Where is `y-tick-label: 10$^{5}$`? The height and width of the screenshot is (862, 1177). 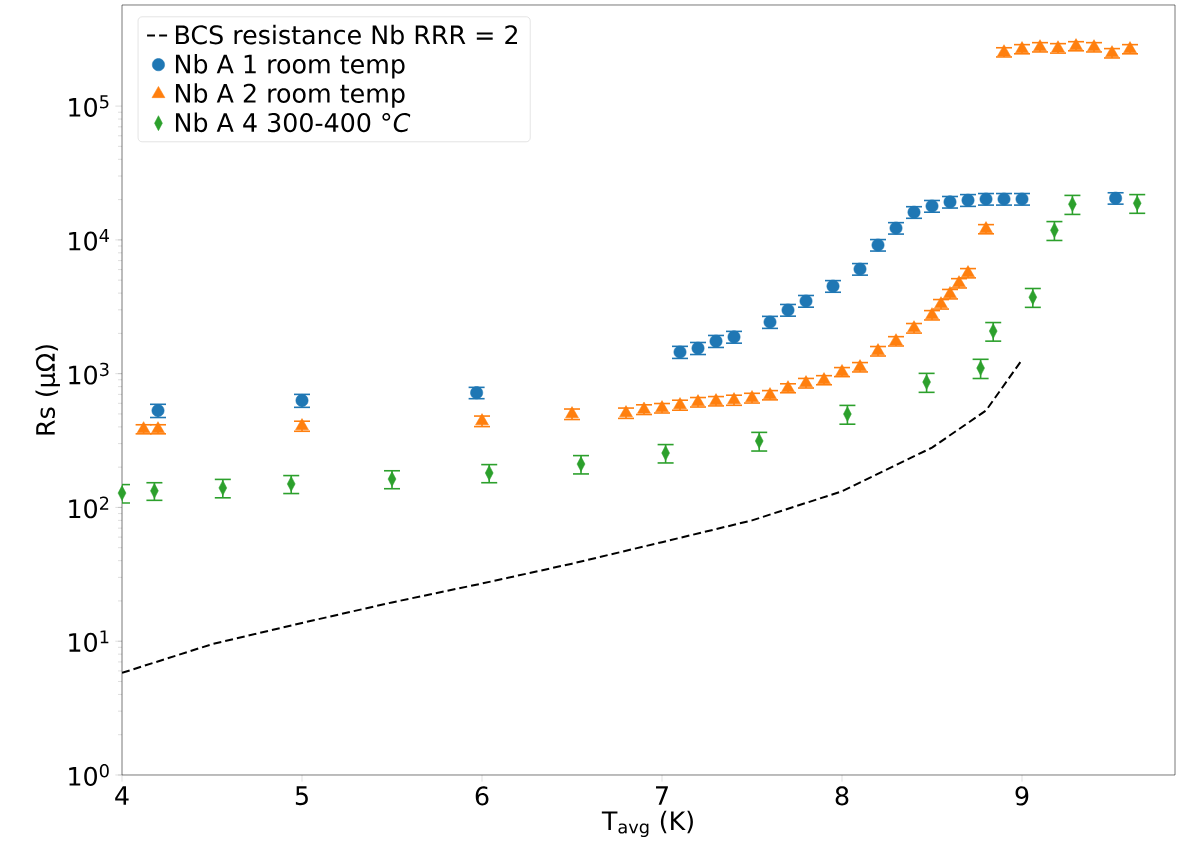
y-tick-label: 10$^{5}$ is located at coordinates (89, 106).